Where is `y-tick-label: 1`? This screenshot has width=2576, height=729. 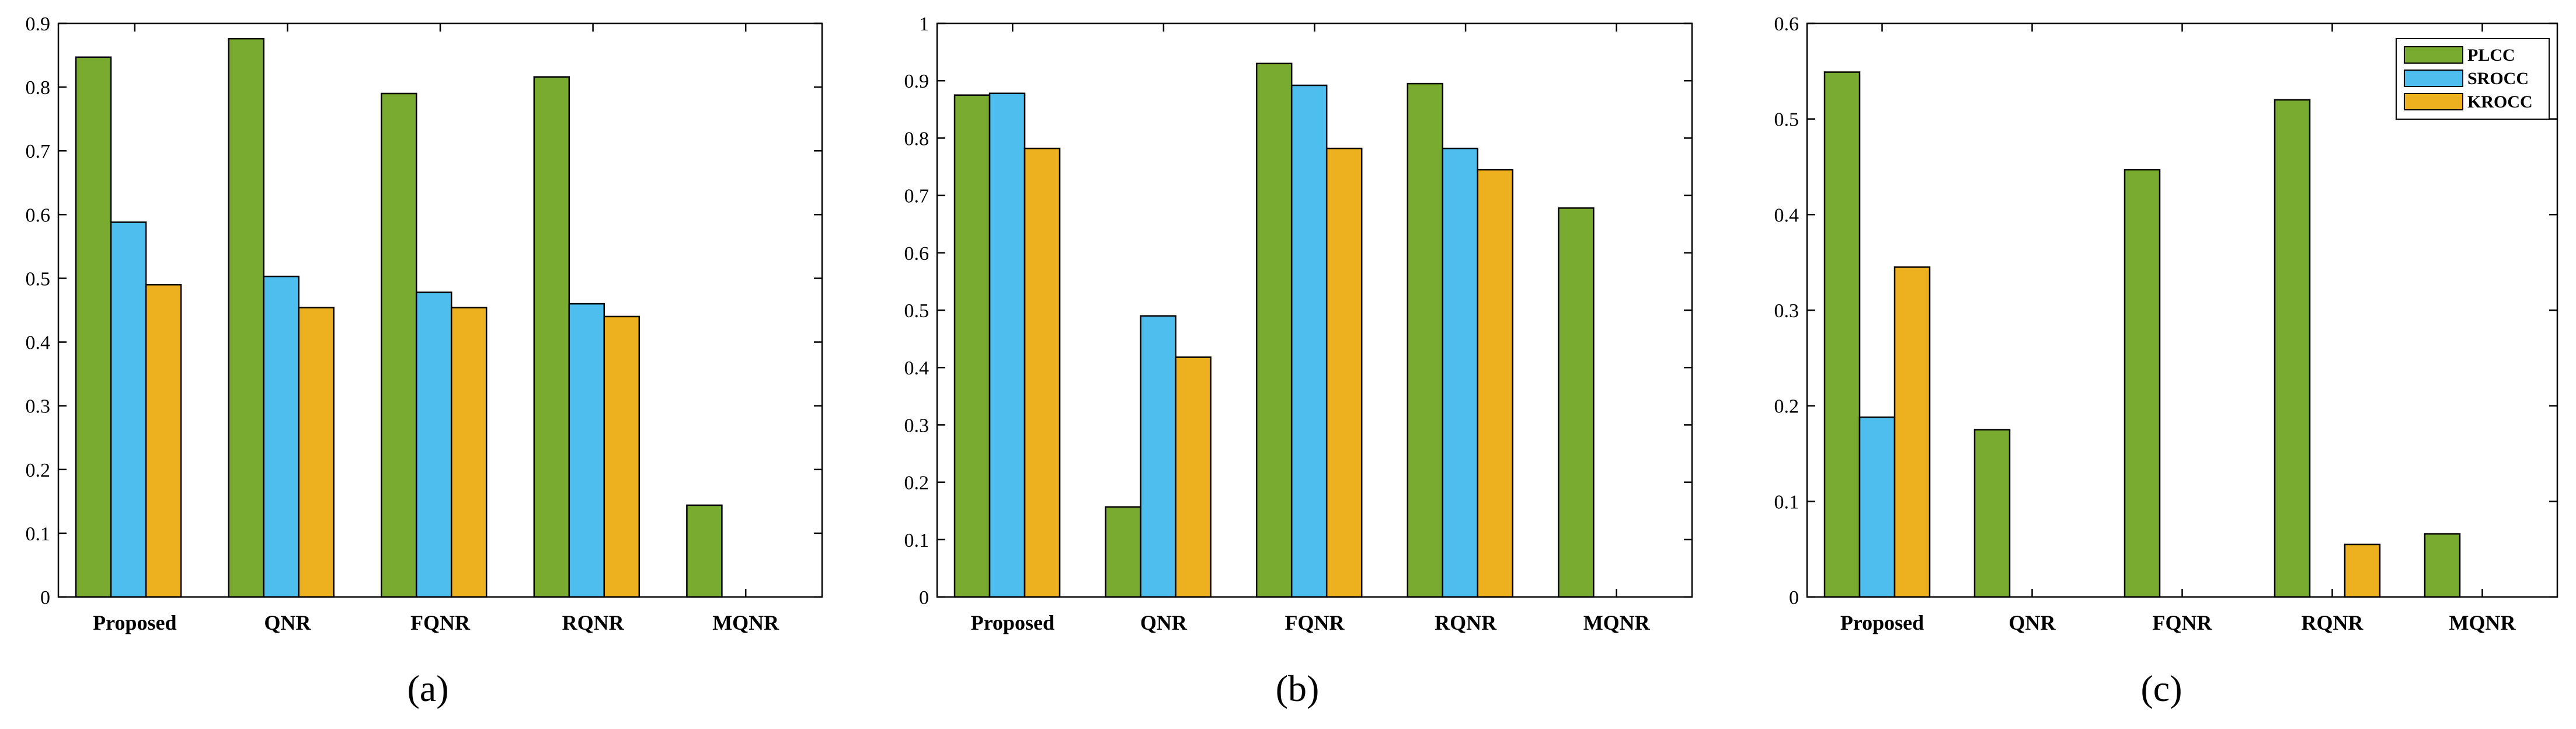 y-tick-label: 1 is located at coordinates (924, 24).